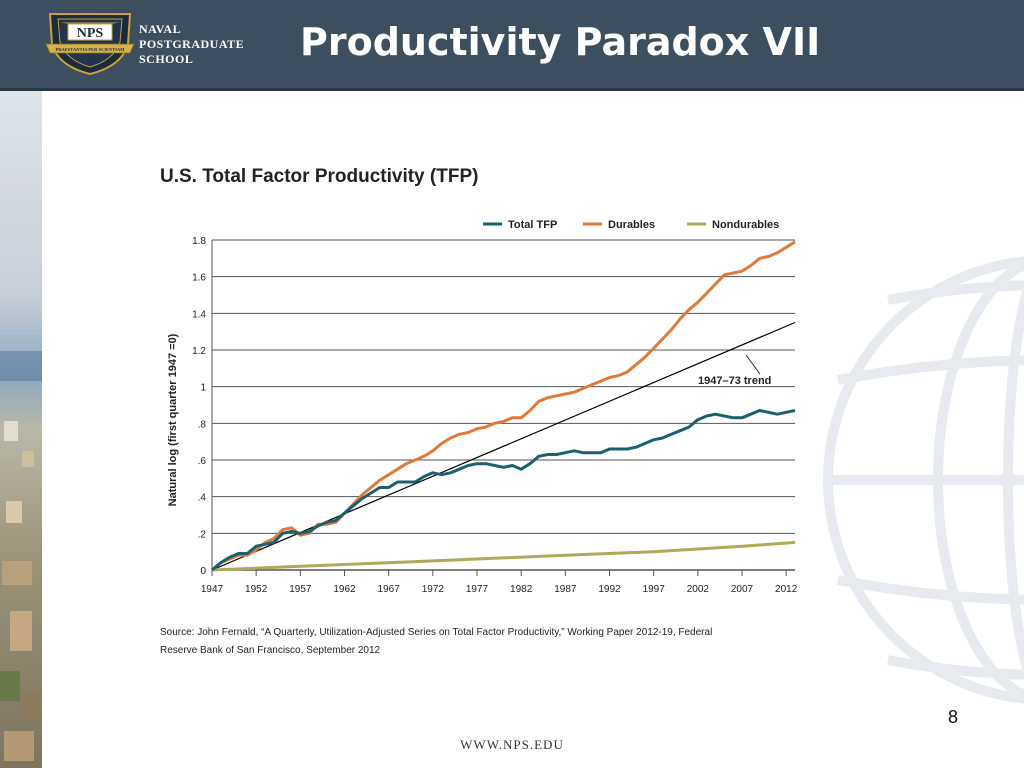 The width and height of the screenshot is (1024, 768). Describe the element at coordinates (256, 589) in the screenshot. I see `x-tick-label: 1952` at that location.